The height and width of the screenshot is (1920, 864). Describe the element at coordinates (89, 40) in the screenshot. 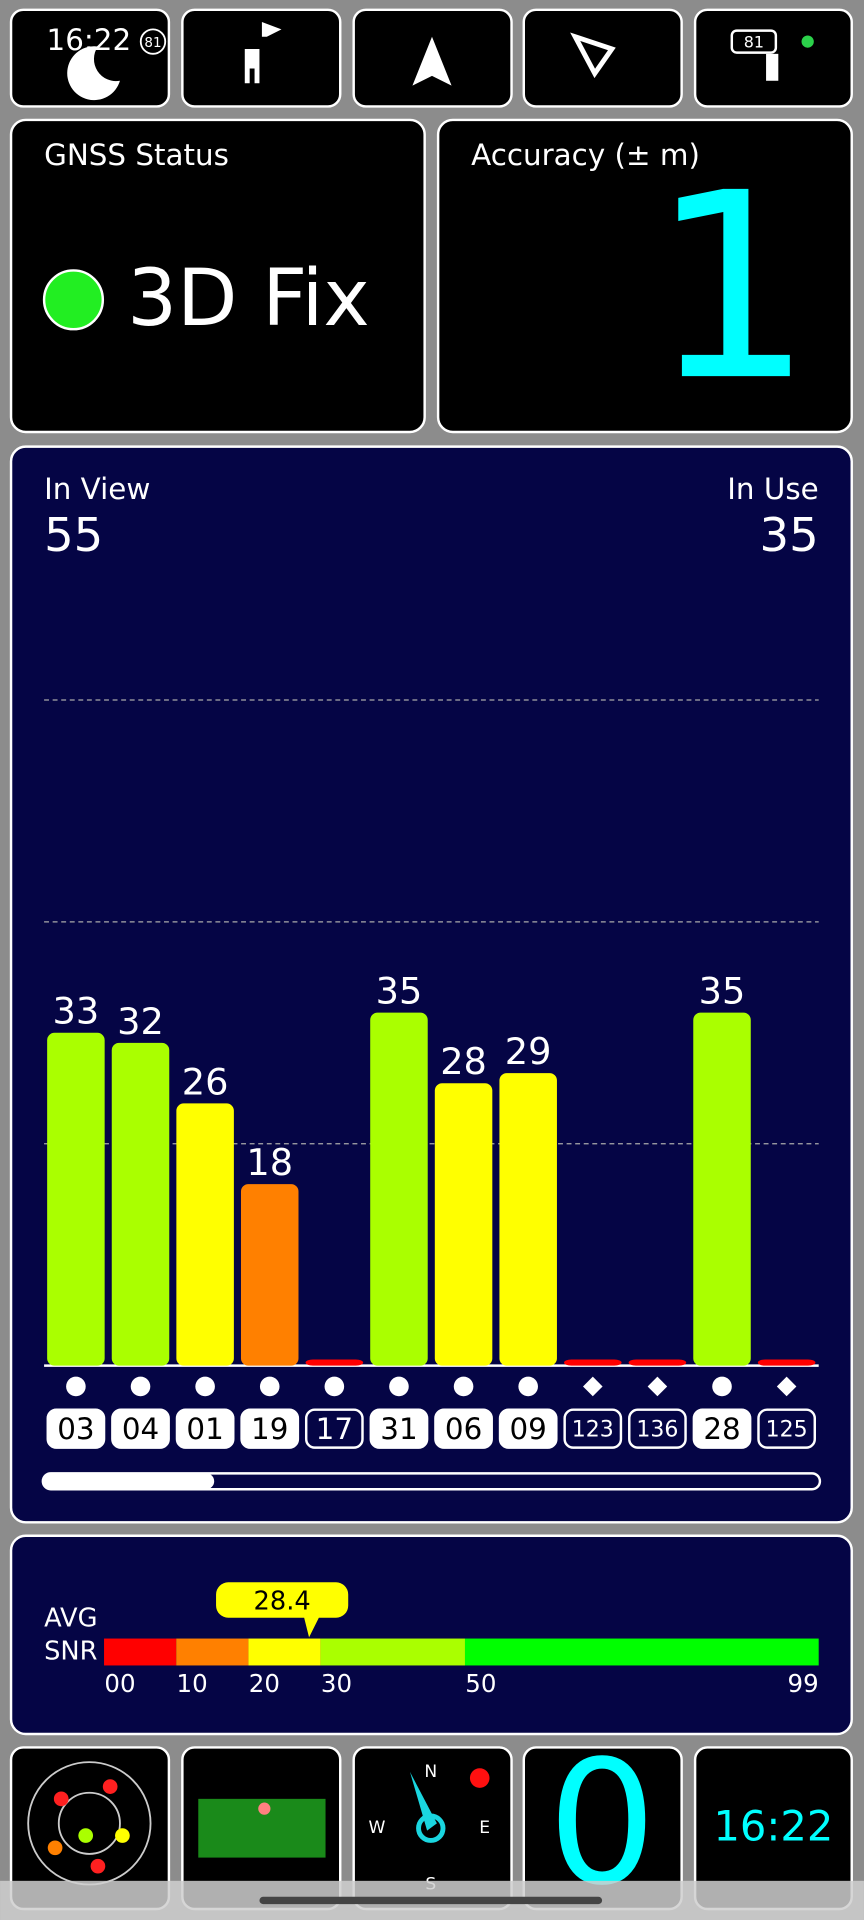

I see `status-time: 16:22` at that location.